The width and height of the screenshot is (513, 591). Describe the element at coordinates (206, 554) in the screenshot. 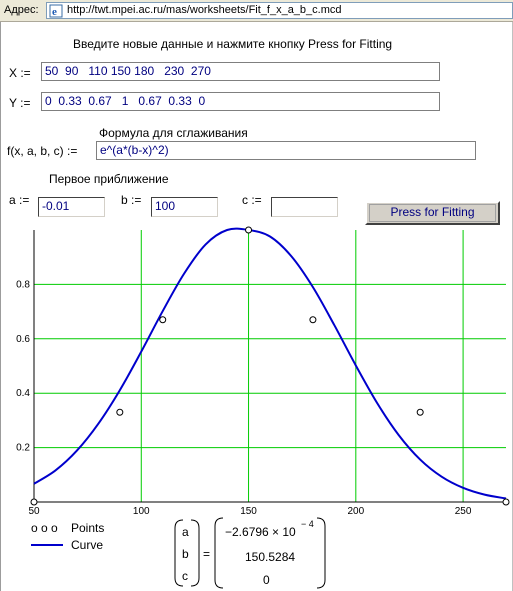

I see `equals-sign: =` at that location.